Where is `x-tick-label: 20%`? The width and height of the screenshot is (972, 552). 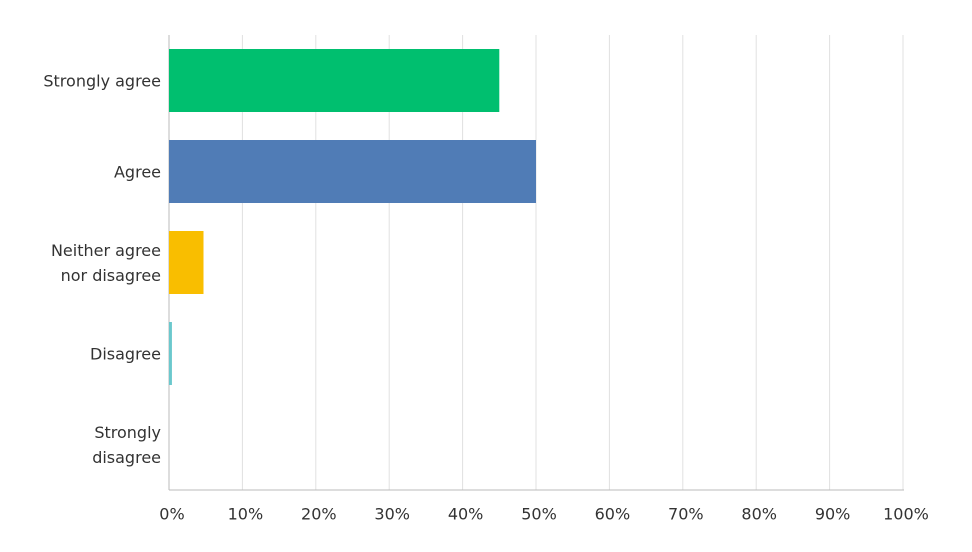
x-tick-label: 20% is located at coordinates (319, 514).